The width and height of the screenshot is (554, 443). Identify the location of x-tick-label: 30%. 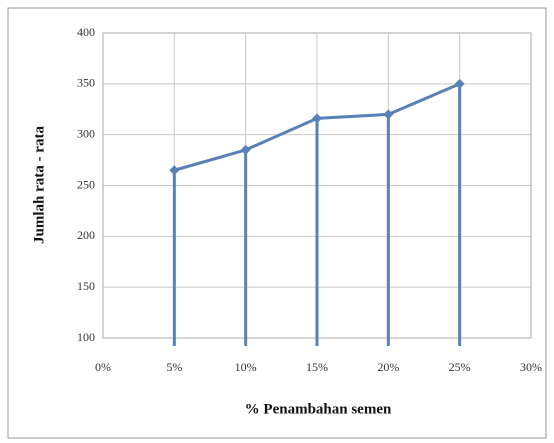
(531, 367).